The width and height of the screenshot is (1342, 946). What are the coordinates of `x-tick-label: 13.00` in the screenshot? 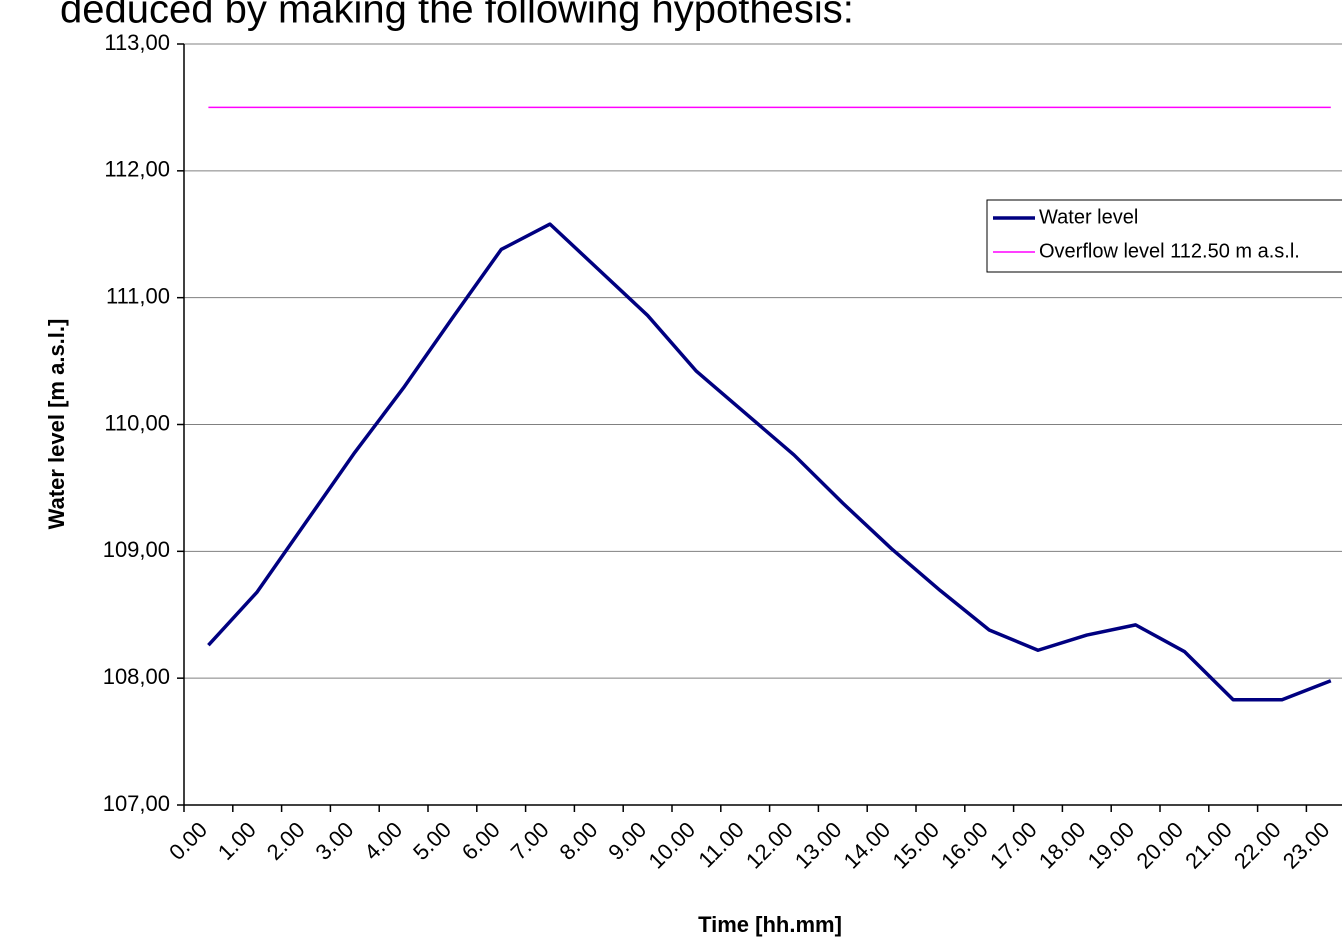 It's located at (818, 845).